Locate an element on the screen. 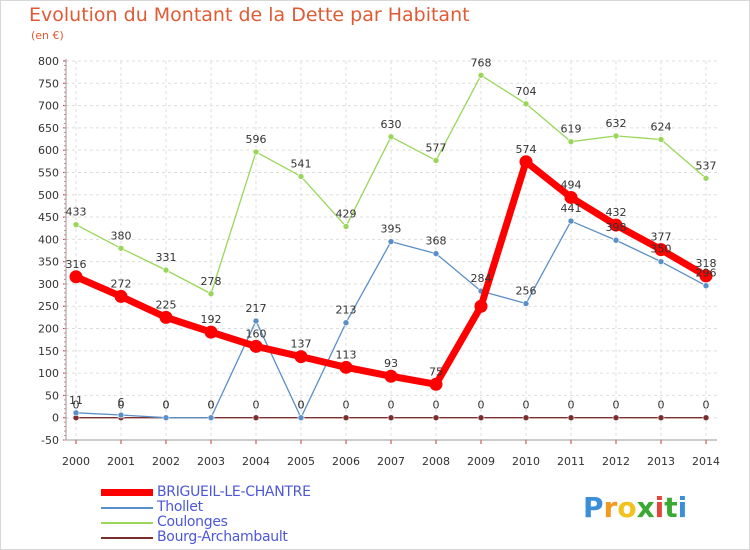 The height and width of the screenshot is (550, 750). logo-letter: i is located at coordinates (659, 507).